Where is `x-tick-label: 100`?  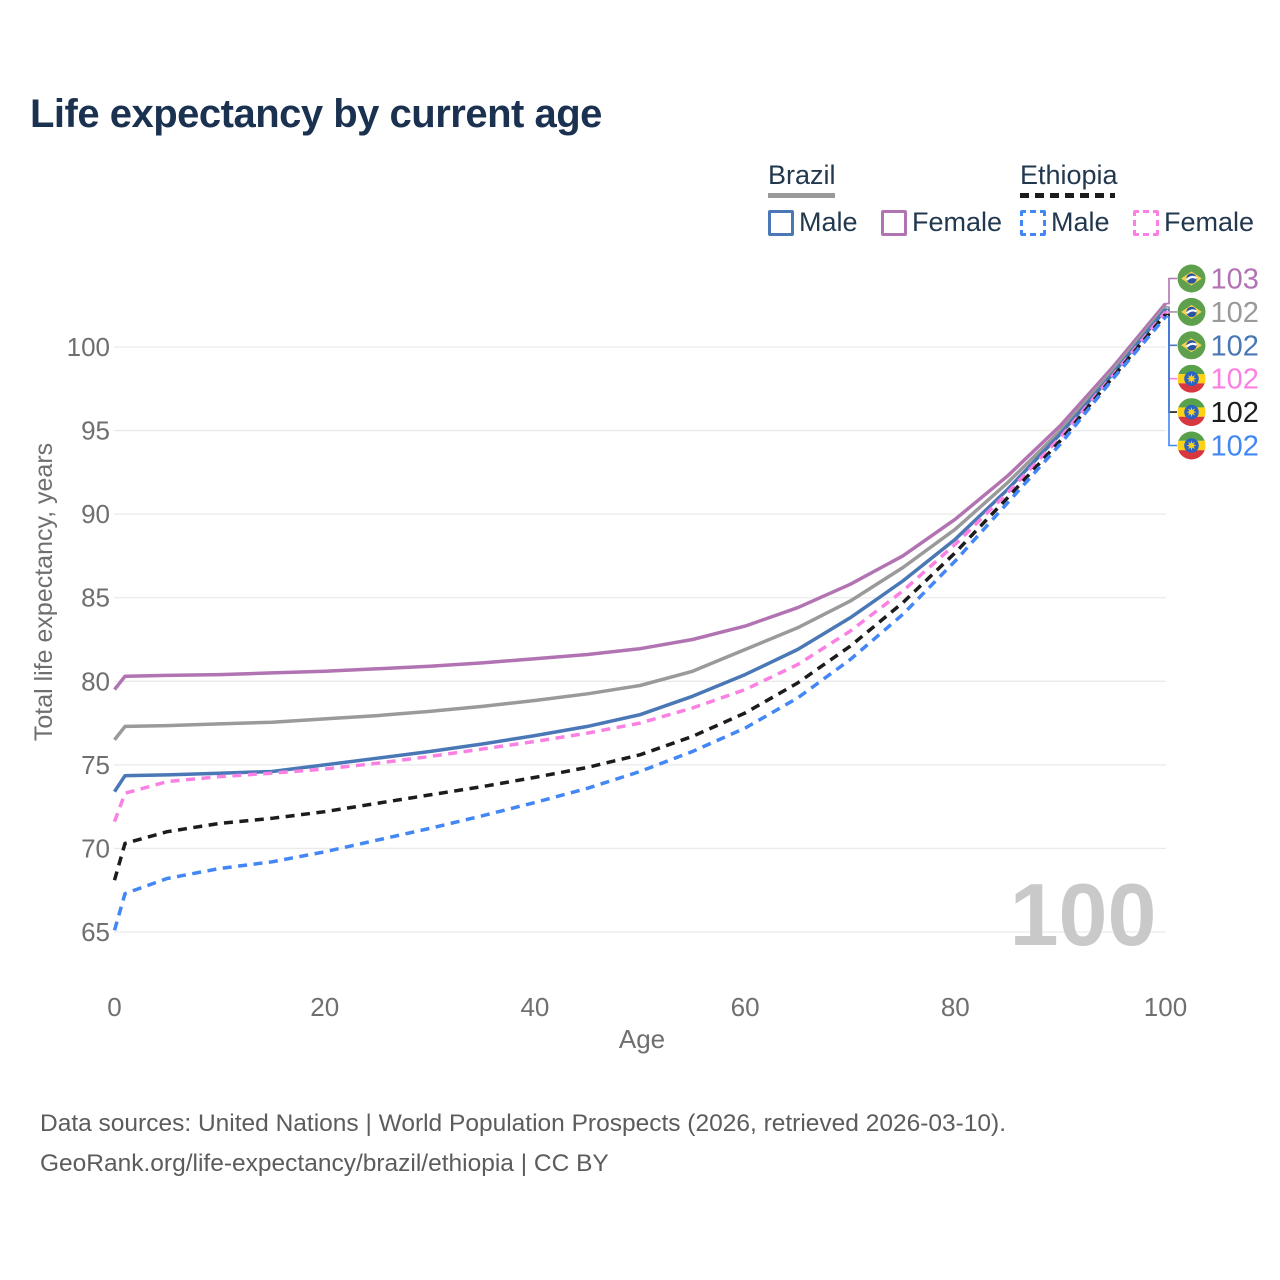
x-tick-label: 100 is located at coordinates (1165, 1007).